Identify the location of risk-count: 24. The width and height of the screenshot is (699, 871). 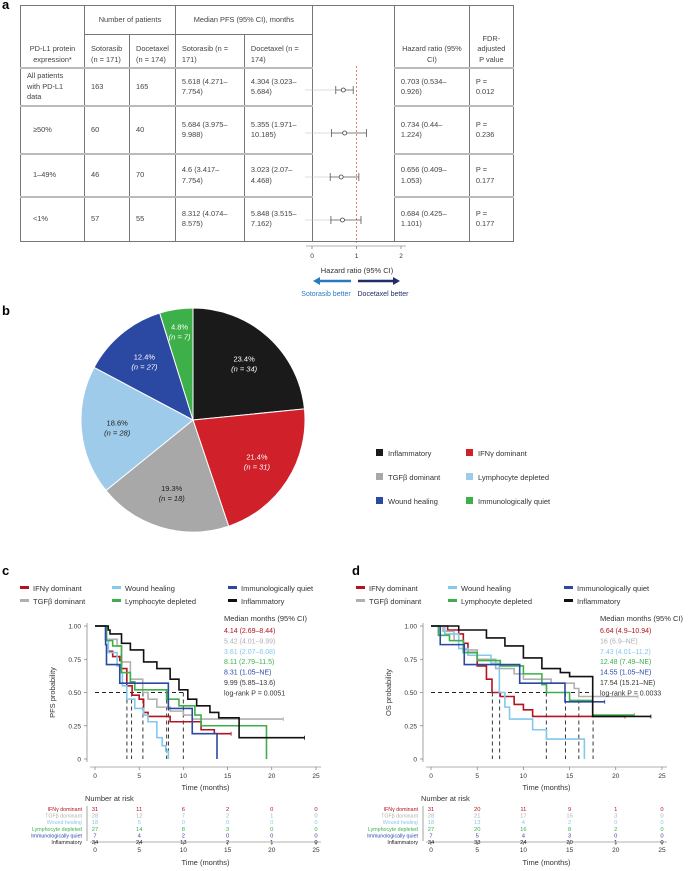
(139, 843).